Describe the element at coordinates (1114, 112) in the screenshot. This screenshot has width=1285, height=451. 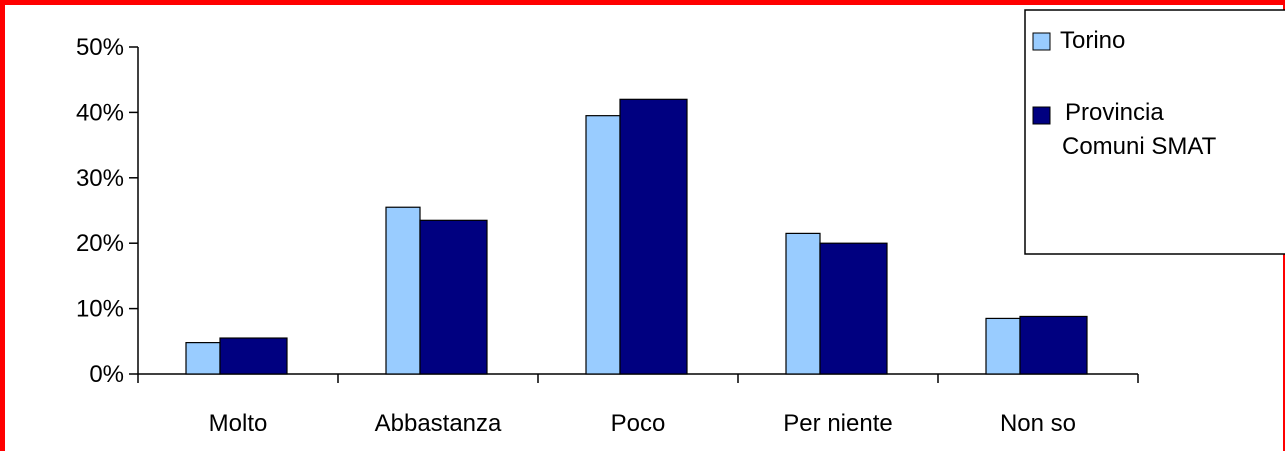
I see `legend-label-provincia: Provincia` at that location.